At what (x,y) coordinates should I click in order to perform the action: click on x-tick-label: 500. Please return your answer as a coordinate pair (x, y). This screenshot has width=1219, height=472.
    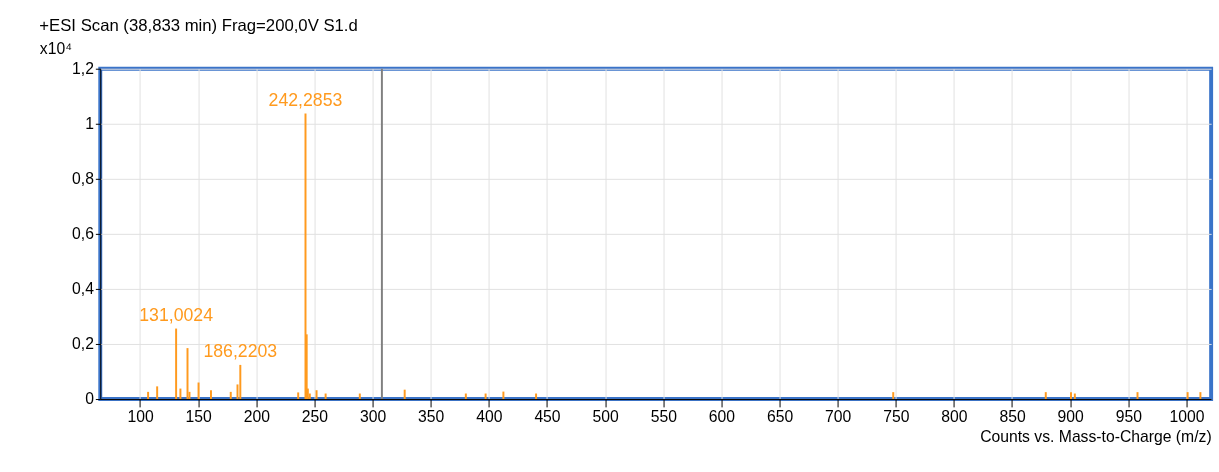
    Looking at the image, I should click on (605, 417).